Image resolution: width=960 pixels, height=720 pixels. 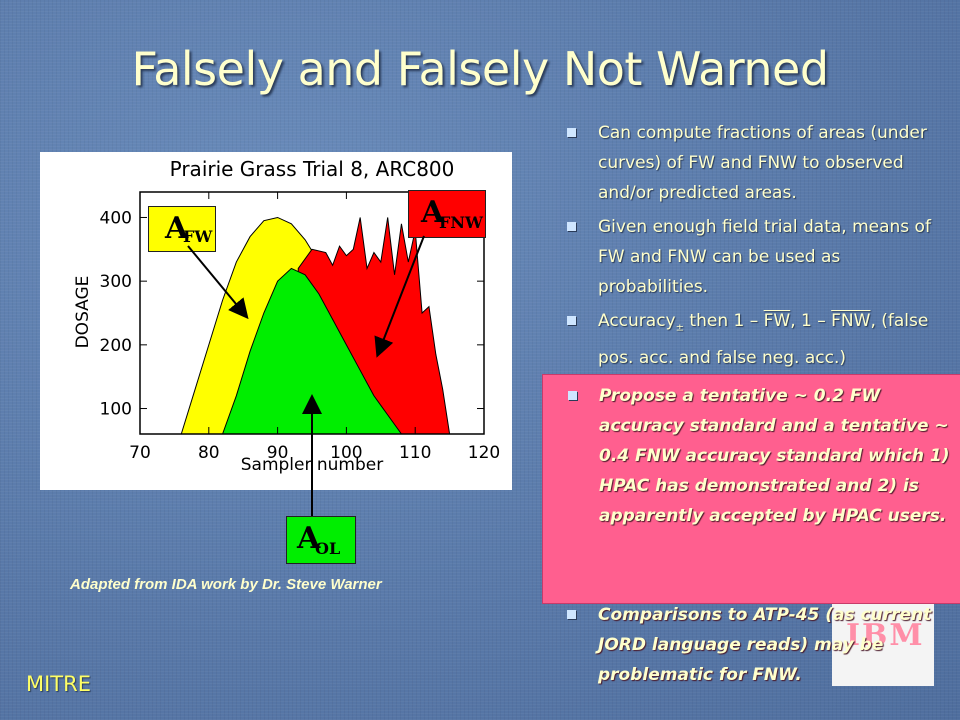 What do you see at coordinates (415, 453) in the screenshot?
I see `x-tick-label: 110` at bounding box center [415, 453].